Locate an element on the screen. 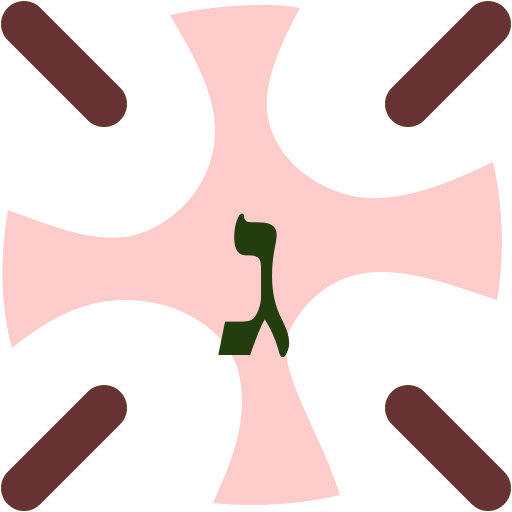 Image resolution: width=512 pixels, height=512 pixels. bottom-left-dash is located at coordinates (64, 448).